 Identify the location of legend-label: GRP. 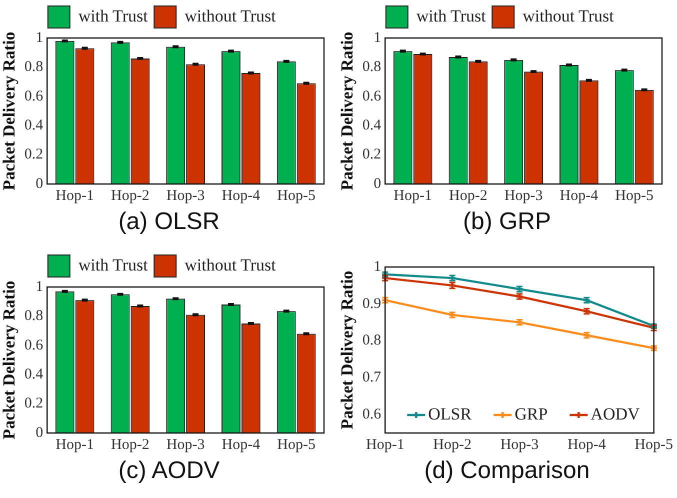
(531, 414).